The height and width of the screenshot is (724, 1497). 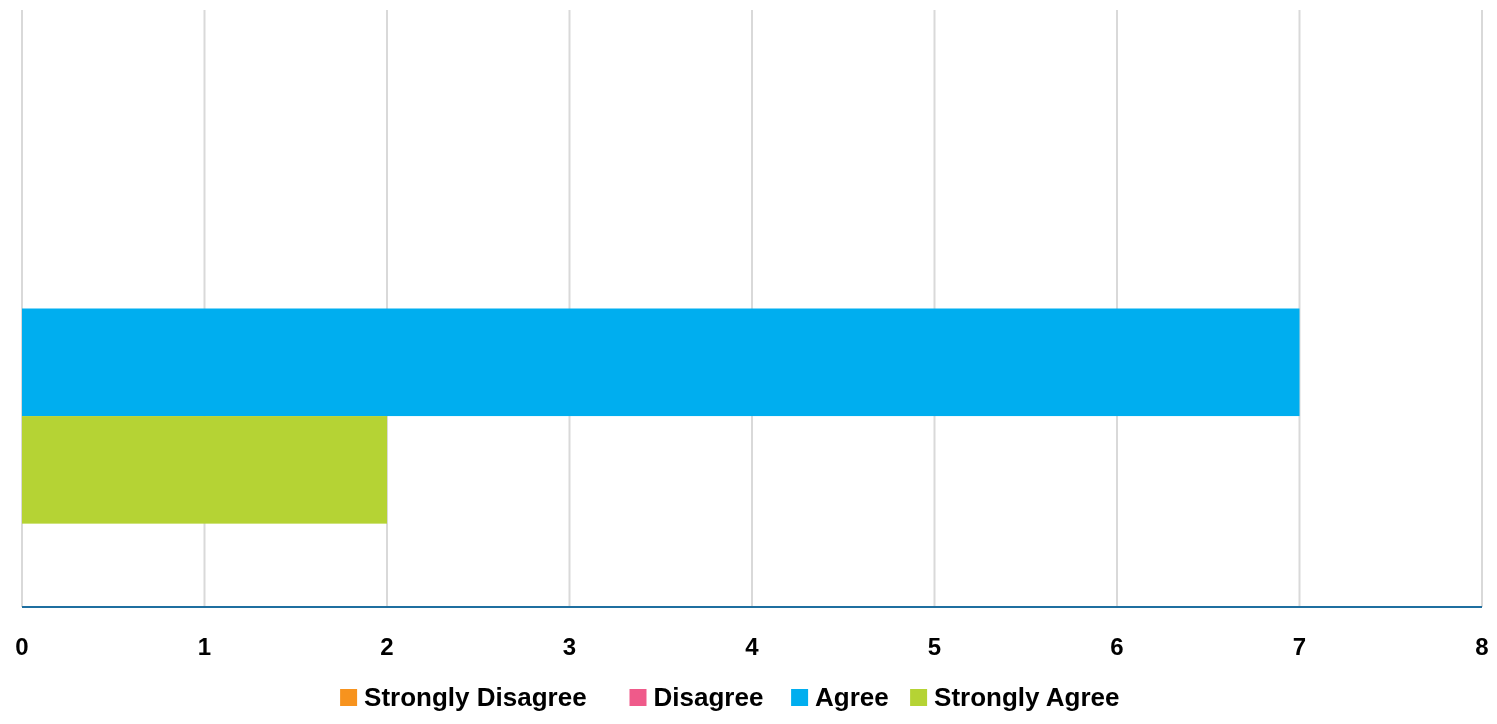 What do you see at coordinates (1027, 697) in the screenshot?
I see `legend-label: Strongly Agree` at bounding box center [1027, 697].